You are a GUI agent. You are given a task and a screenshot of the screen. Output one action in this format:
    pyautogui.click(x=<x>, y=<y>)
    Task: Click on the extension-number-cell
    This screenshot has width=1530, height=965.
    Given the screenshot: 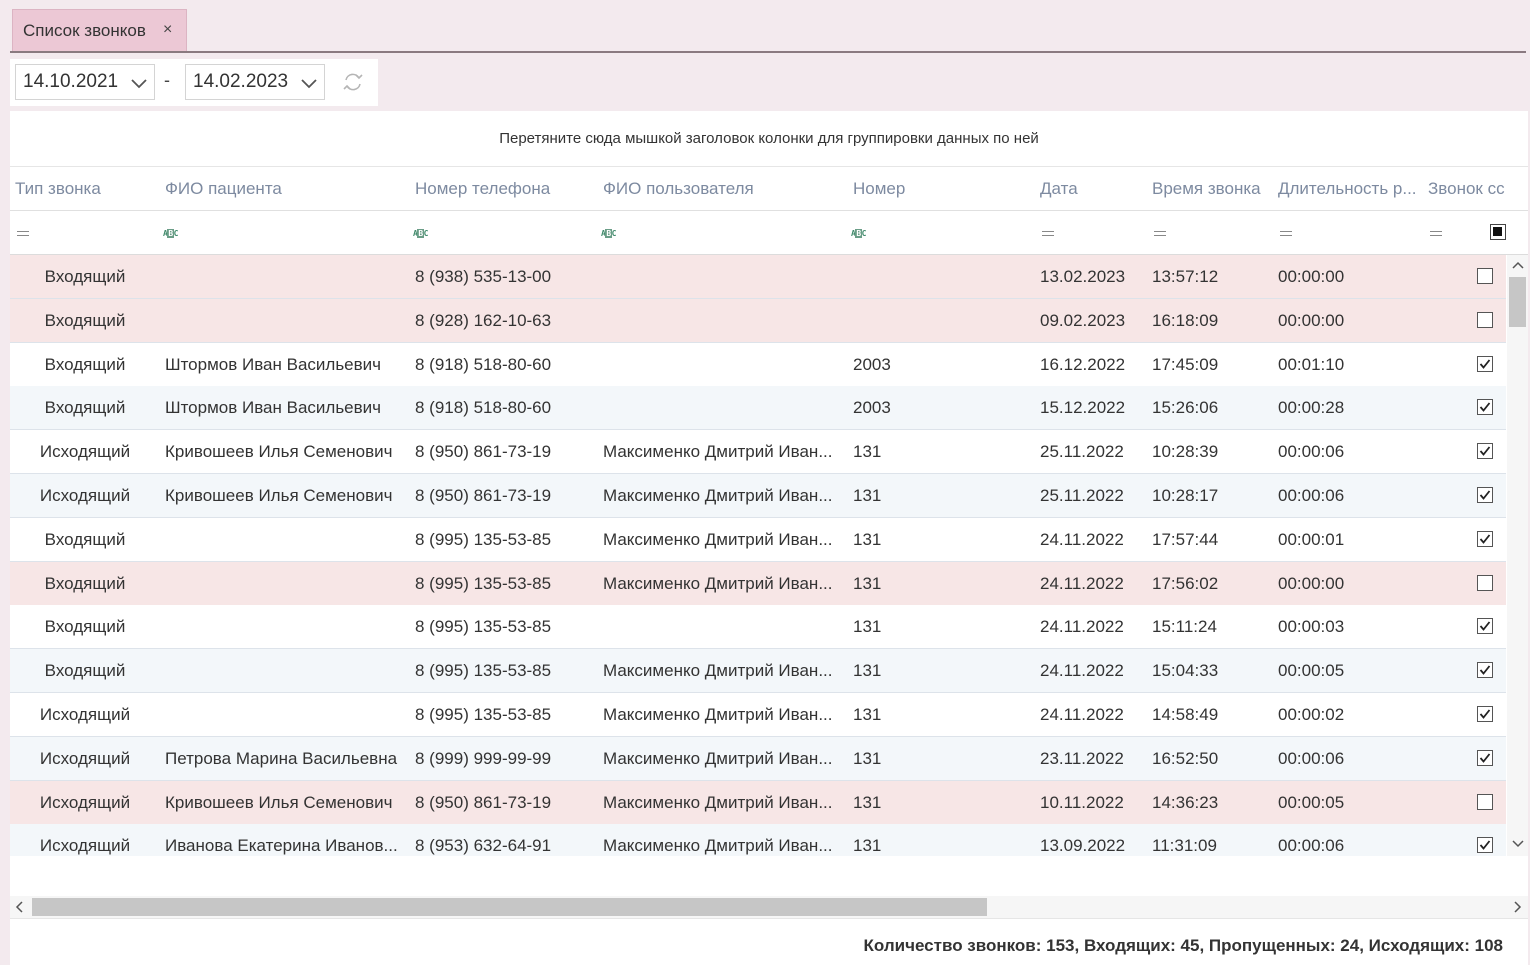 What is the action you would take?
    pyautogui.click(x=943, y=276)
    